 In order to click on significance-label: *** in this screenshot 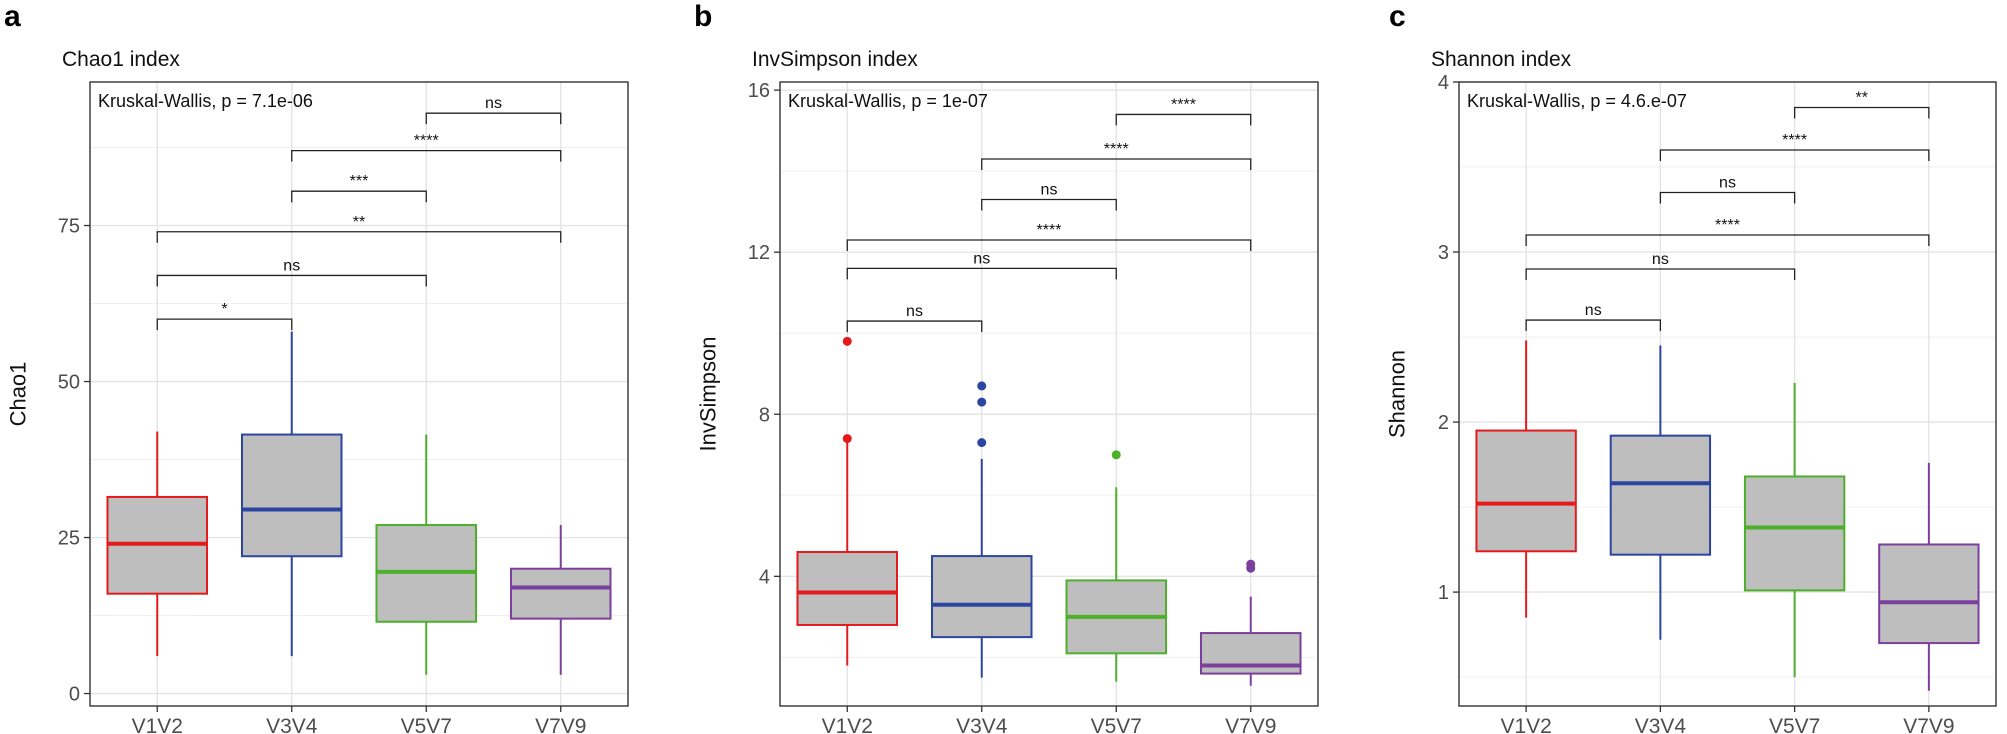, I will do `click(359, 181)`.